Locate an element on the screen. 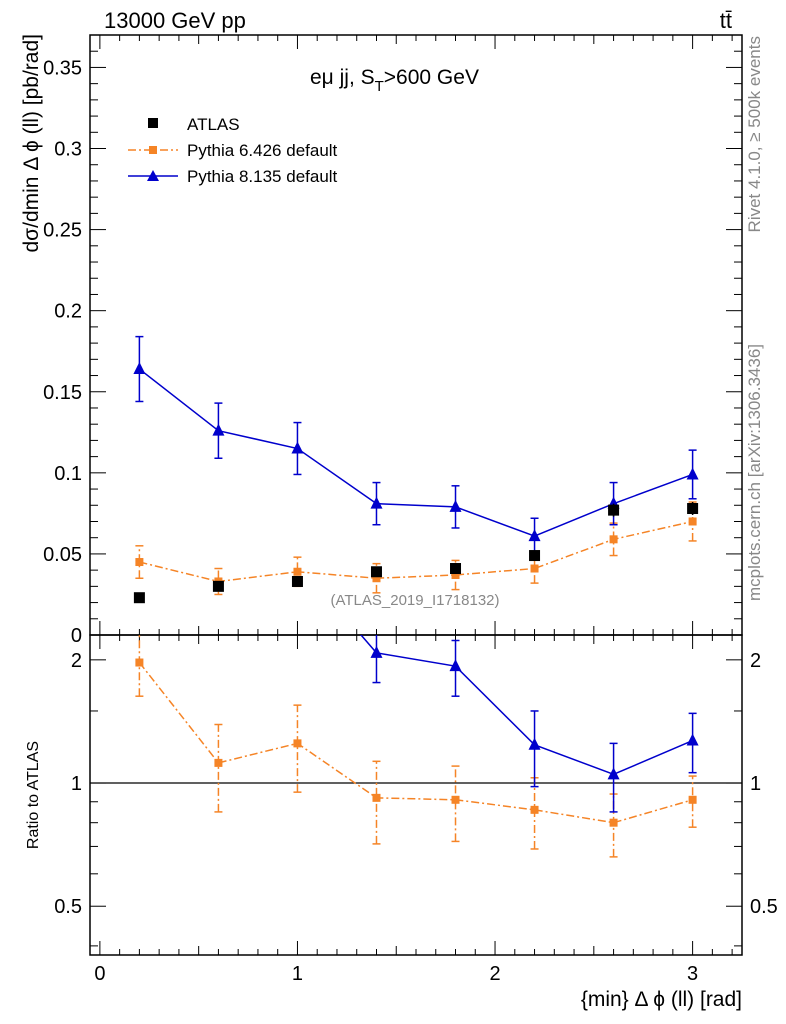 The width and height of the screenshot is (786, 1024). legend-label-pythia6: Pythia 6.426 default is located at coordinates (262, 150).